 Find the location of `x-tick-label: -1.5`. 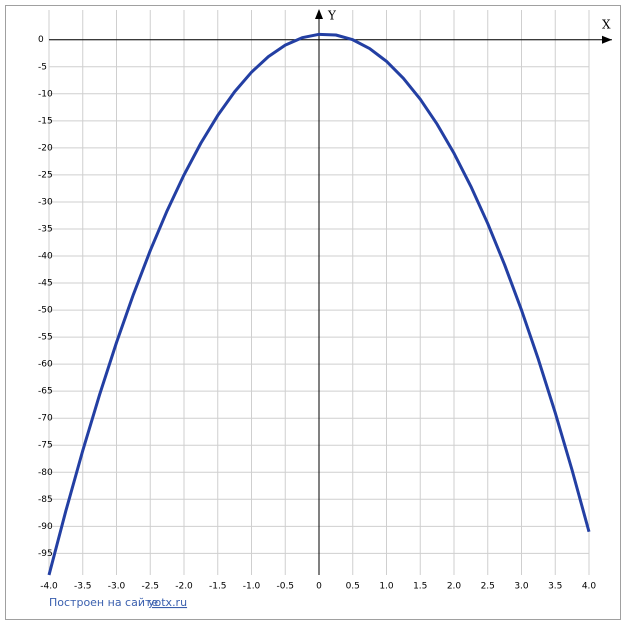

x-tick-label: -1.5 is located at coordinates (218, 587).